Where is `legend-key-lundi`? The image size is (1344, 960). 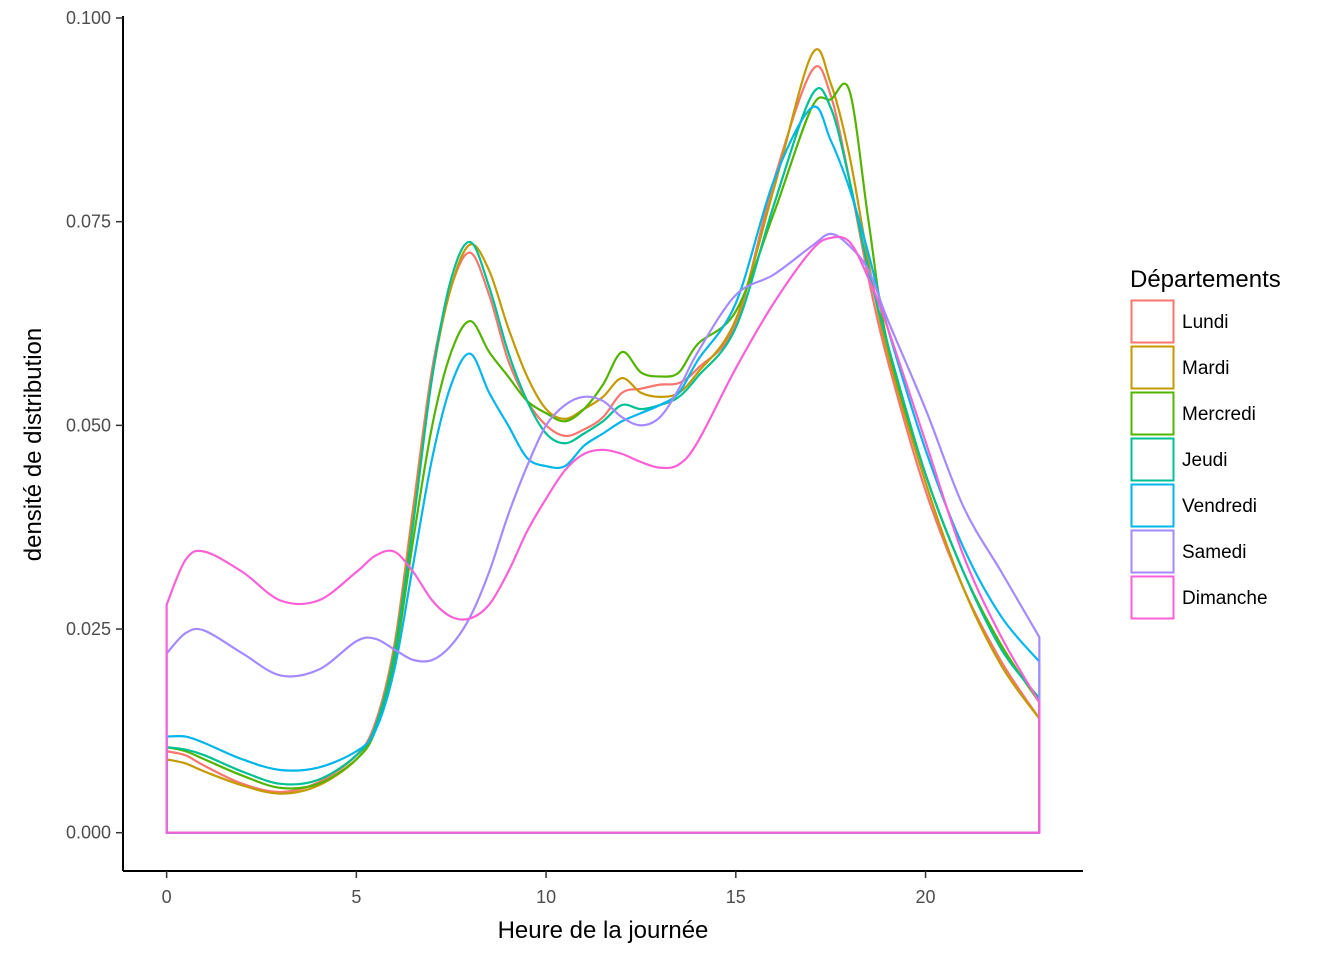
legend-key-lundi is located at coordinates (1152, 321).